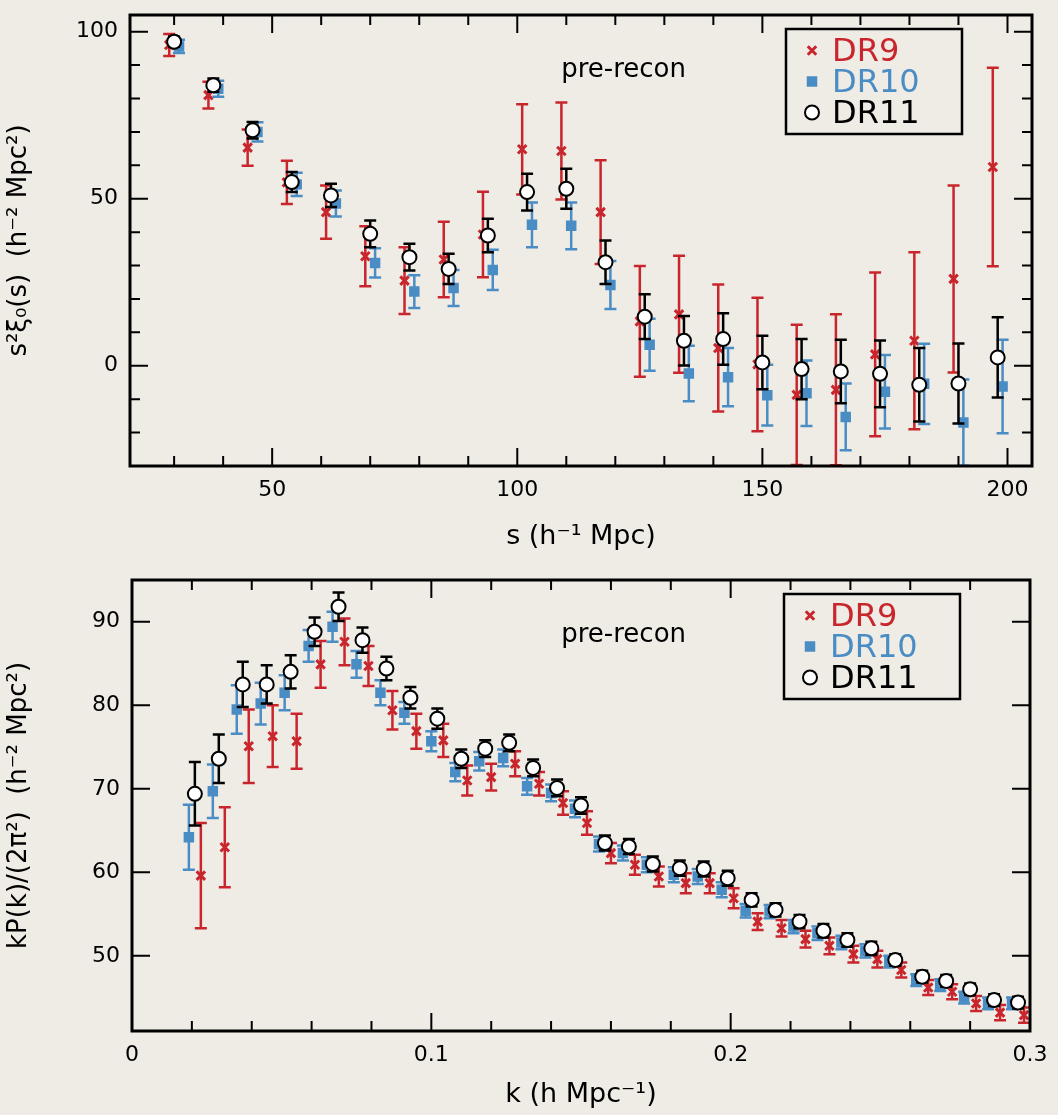 This screenshot has height=1115, width=1058. I want to click on y-tick-label: 100, so click(97, 30).